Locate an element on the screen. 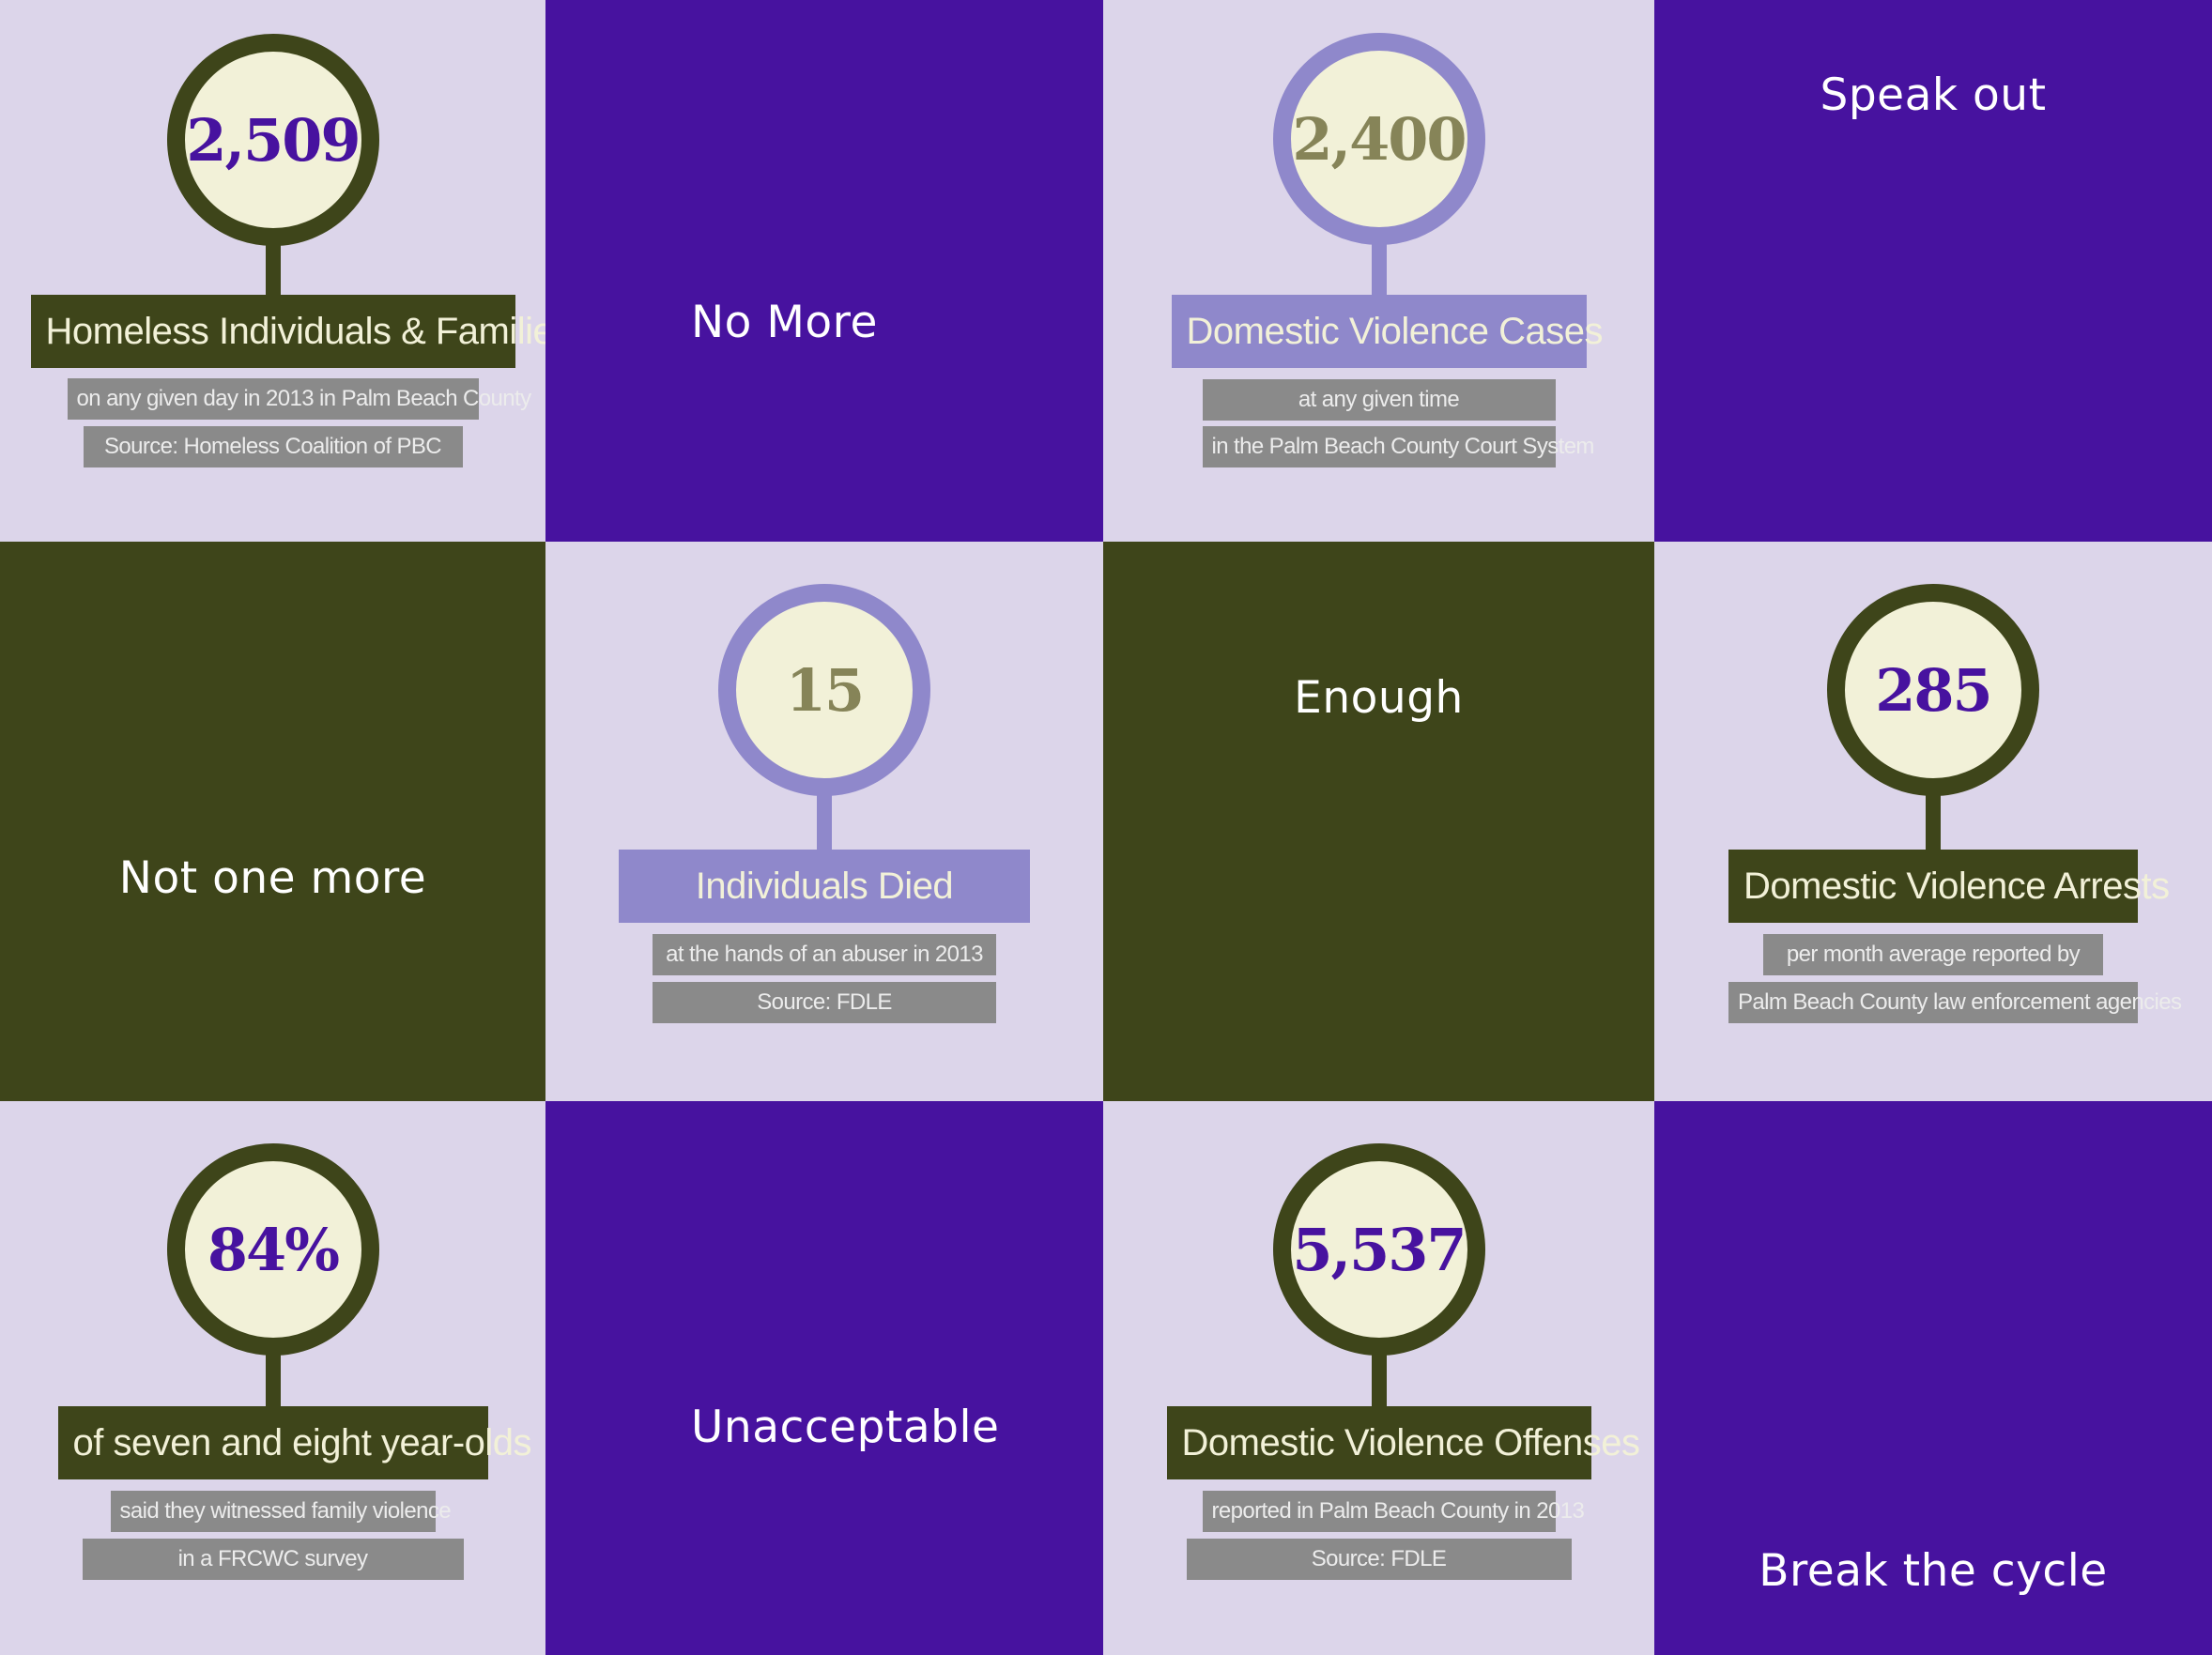 This screenshot has height=1655, width=2212. stat-label: Domestic Violence Cases is located at coordinates (1387, 331).